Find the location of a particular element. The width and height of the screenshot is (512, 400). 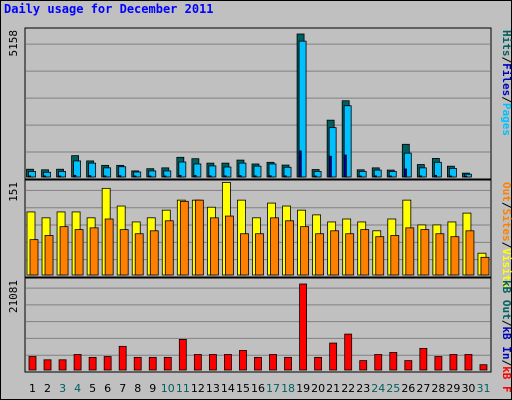

x-tick-label-day-27: 27 is located at coordinates (423, 388).